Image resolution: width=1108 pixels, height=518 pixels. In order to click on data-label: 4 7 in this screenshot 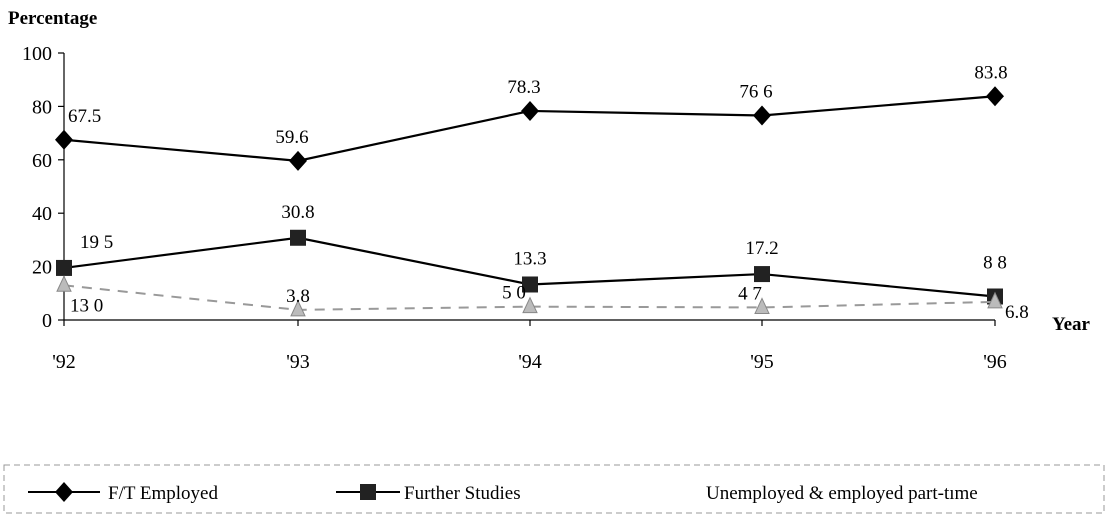, I will do `click(750, 293)`.